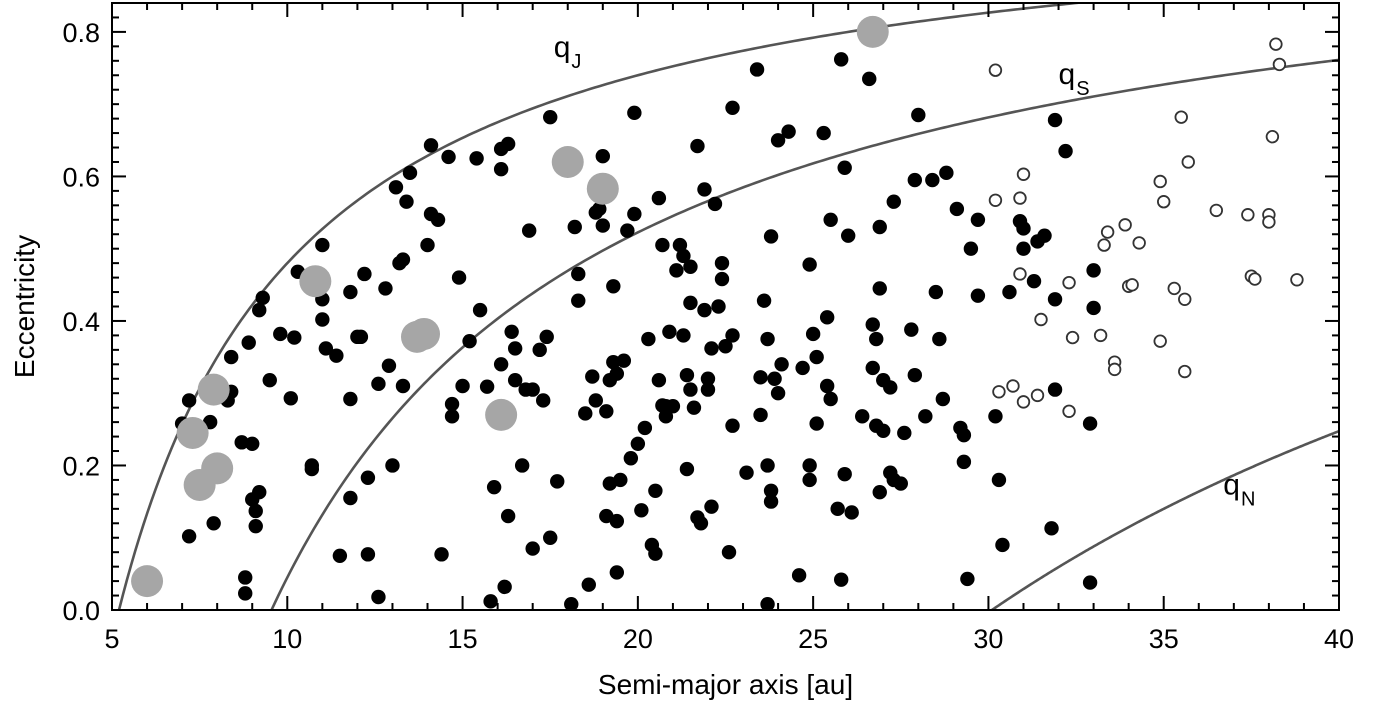 The image size is (1383, 701). Describe the element at coordinates (81, 177) in the screenshot. I see `y-tick-label: 0.6` at that location.